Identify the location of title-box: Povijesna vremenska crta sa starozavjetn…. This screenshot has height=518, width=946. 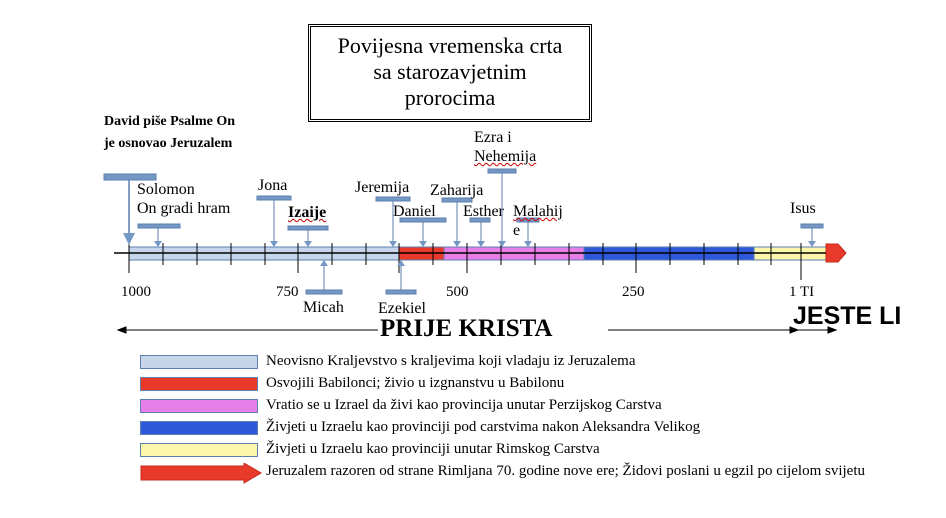
(450, 73).